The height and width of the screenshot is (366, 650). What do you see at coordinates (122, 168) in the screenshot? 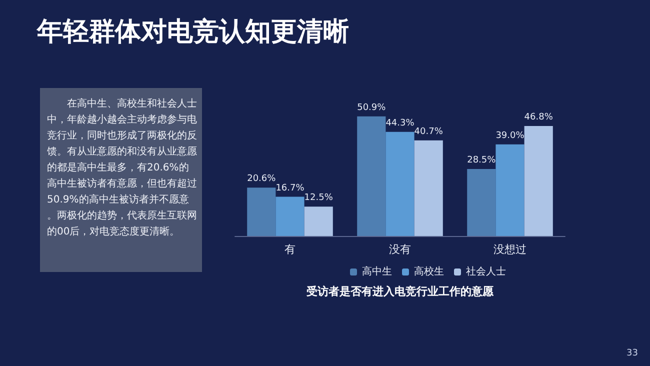
I see `text: 在高中生、高校生和社会人士中，年龄越小越会主动考虑参与电竞行业，同时也形成了两极化的反馈。有从业意愿的和没有从业意愿的都是高中生最多，有20.6%的高中生被访者有意愿，但也有超过50.9%的高中生被访者并不愿意。两极化的趋势，代表原生互联网的00后，对电竞态度更清晰。` at bounding box center [122, 168].